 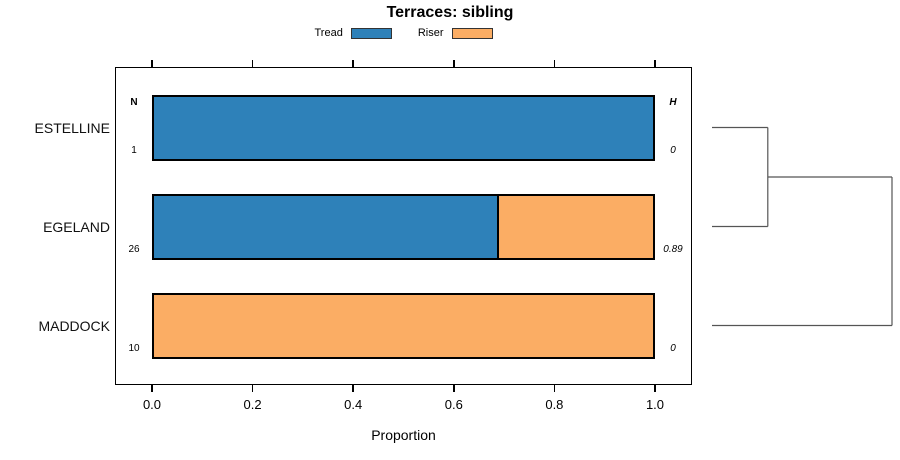 What do you see at coordinates (403, 33) in the screenshot?
I see `legend: Tread Riser` at bounding box center [403, 33].